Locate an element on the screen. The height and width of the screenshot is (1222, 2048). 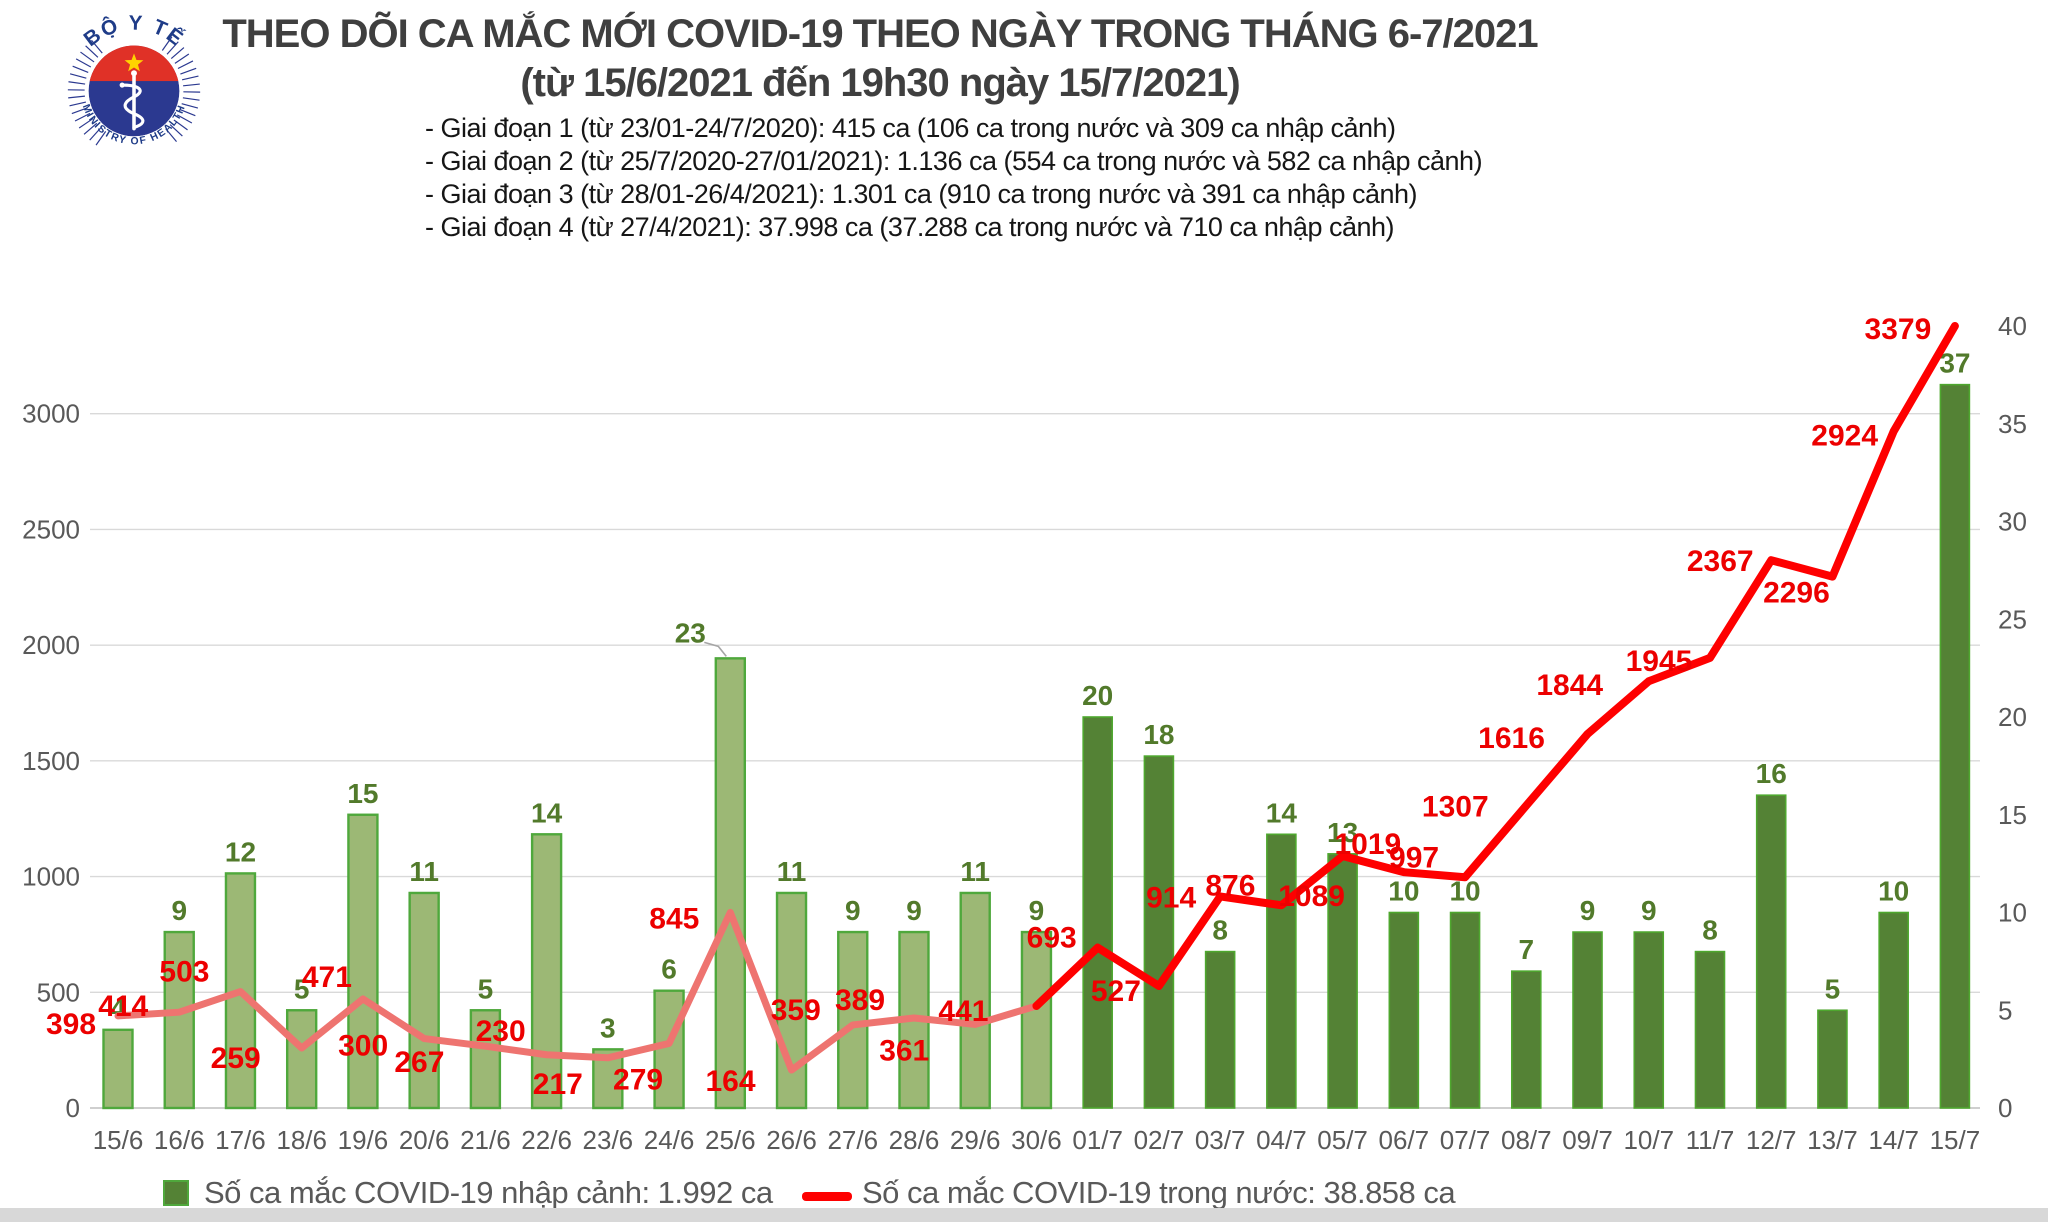
x-axis-date-label: 13/7 is located at coordinates (1832, 1140).